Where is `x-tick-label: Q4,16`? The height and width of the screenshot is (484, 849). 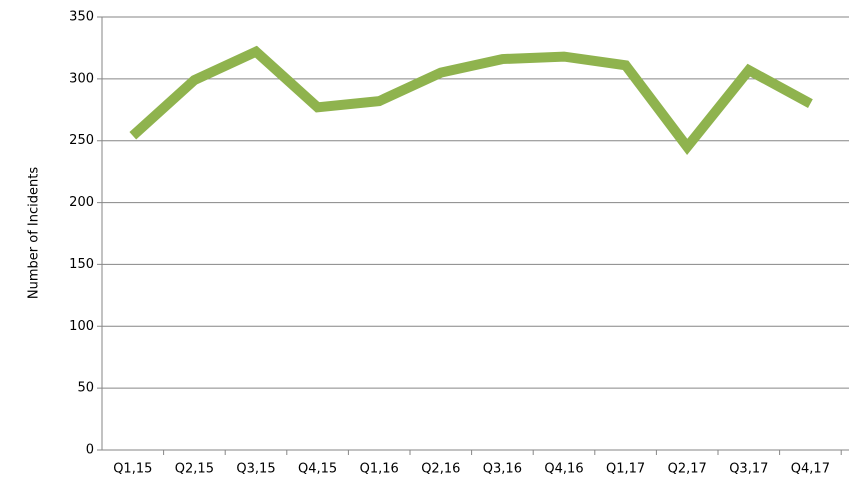 x-tick-label: Q4,16 is located at coordinates (563, 469).